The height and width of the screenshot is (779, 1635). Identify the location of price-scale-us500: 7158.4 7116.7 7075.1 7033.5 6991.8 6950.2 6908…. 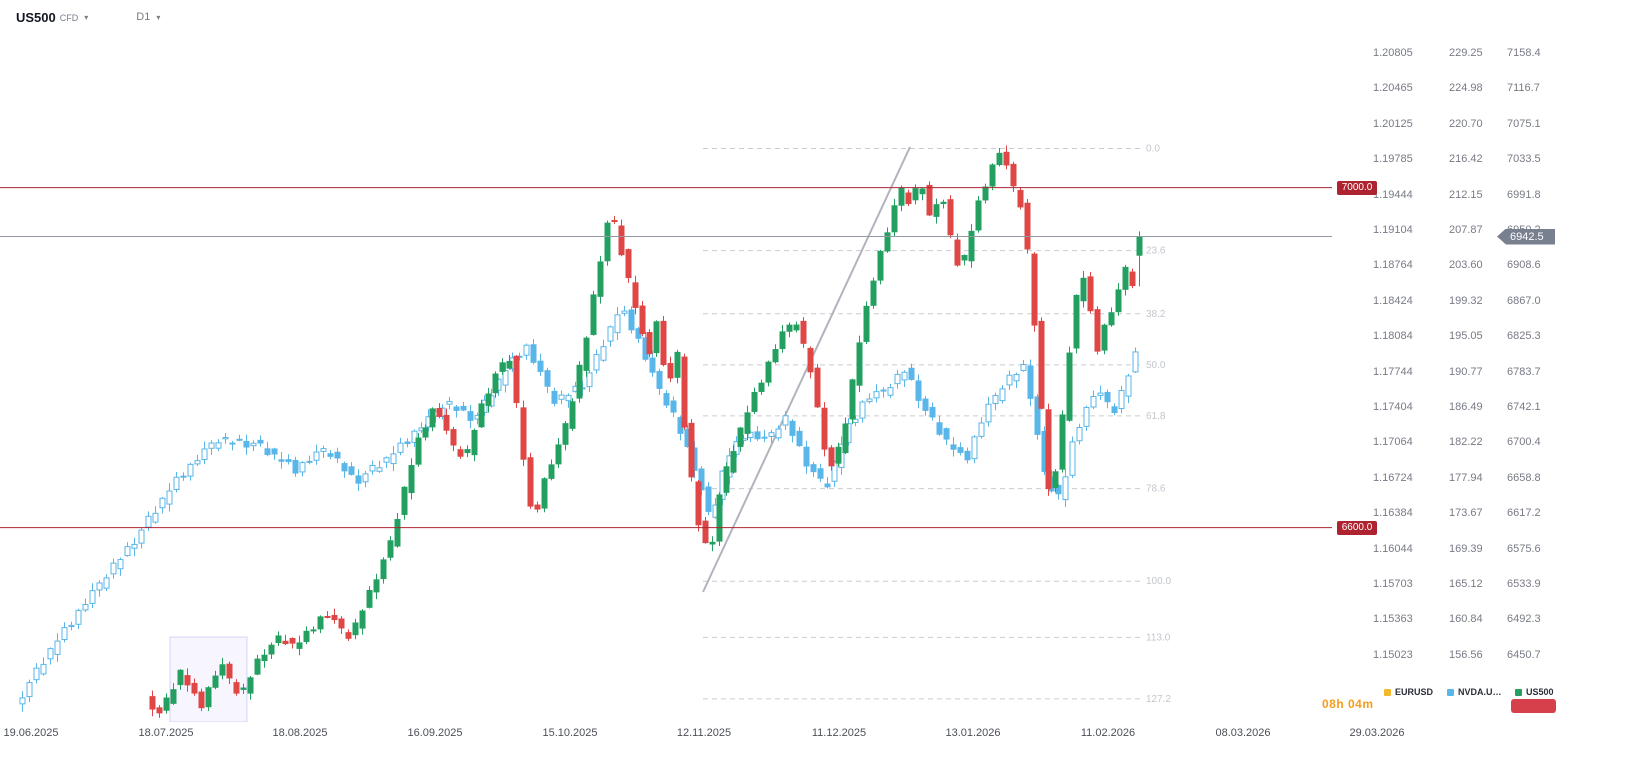
(1543, 361).